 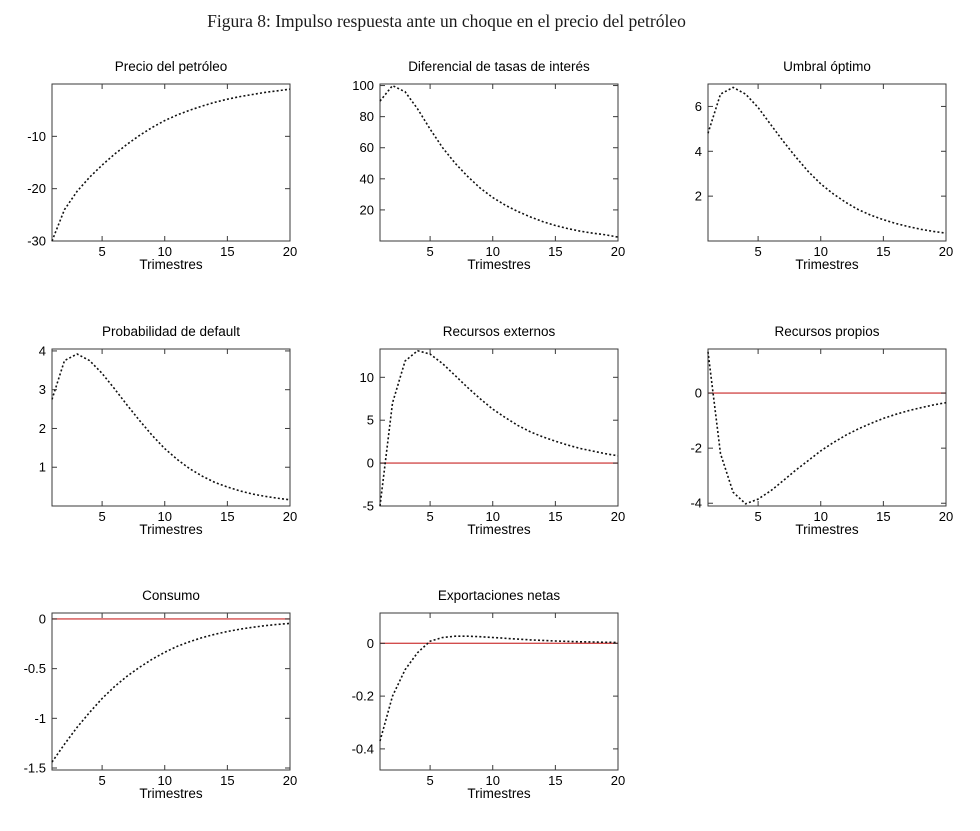 What do you see at coordinates (827, 331) in the screenshot?
I see `subplot-title: Recursos propios` at bounding box center [827, 331].